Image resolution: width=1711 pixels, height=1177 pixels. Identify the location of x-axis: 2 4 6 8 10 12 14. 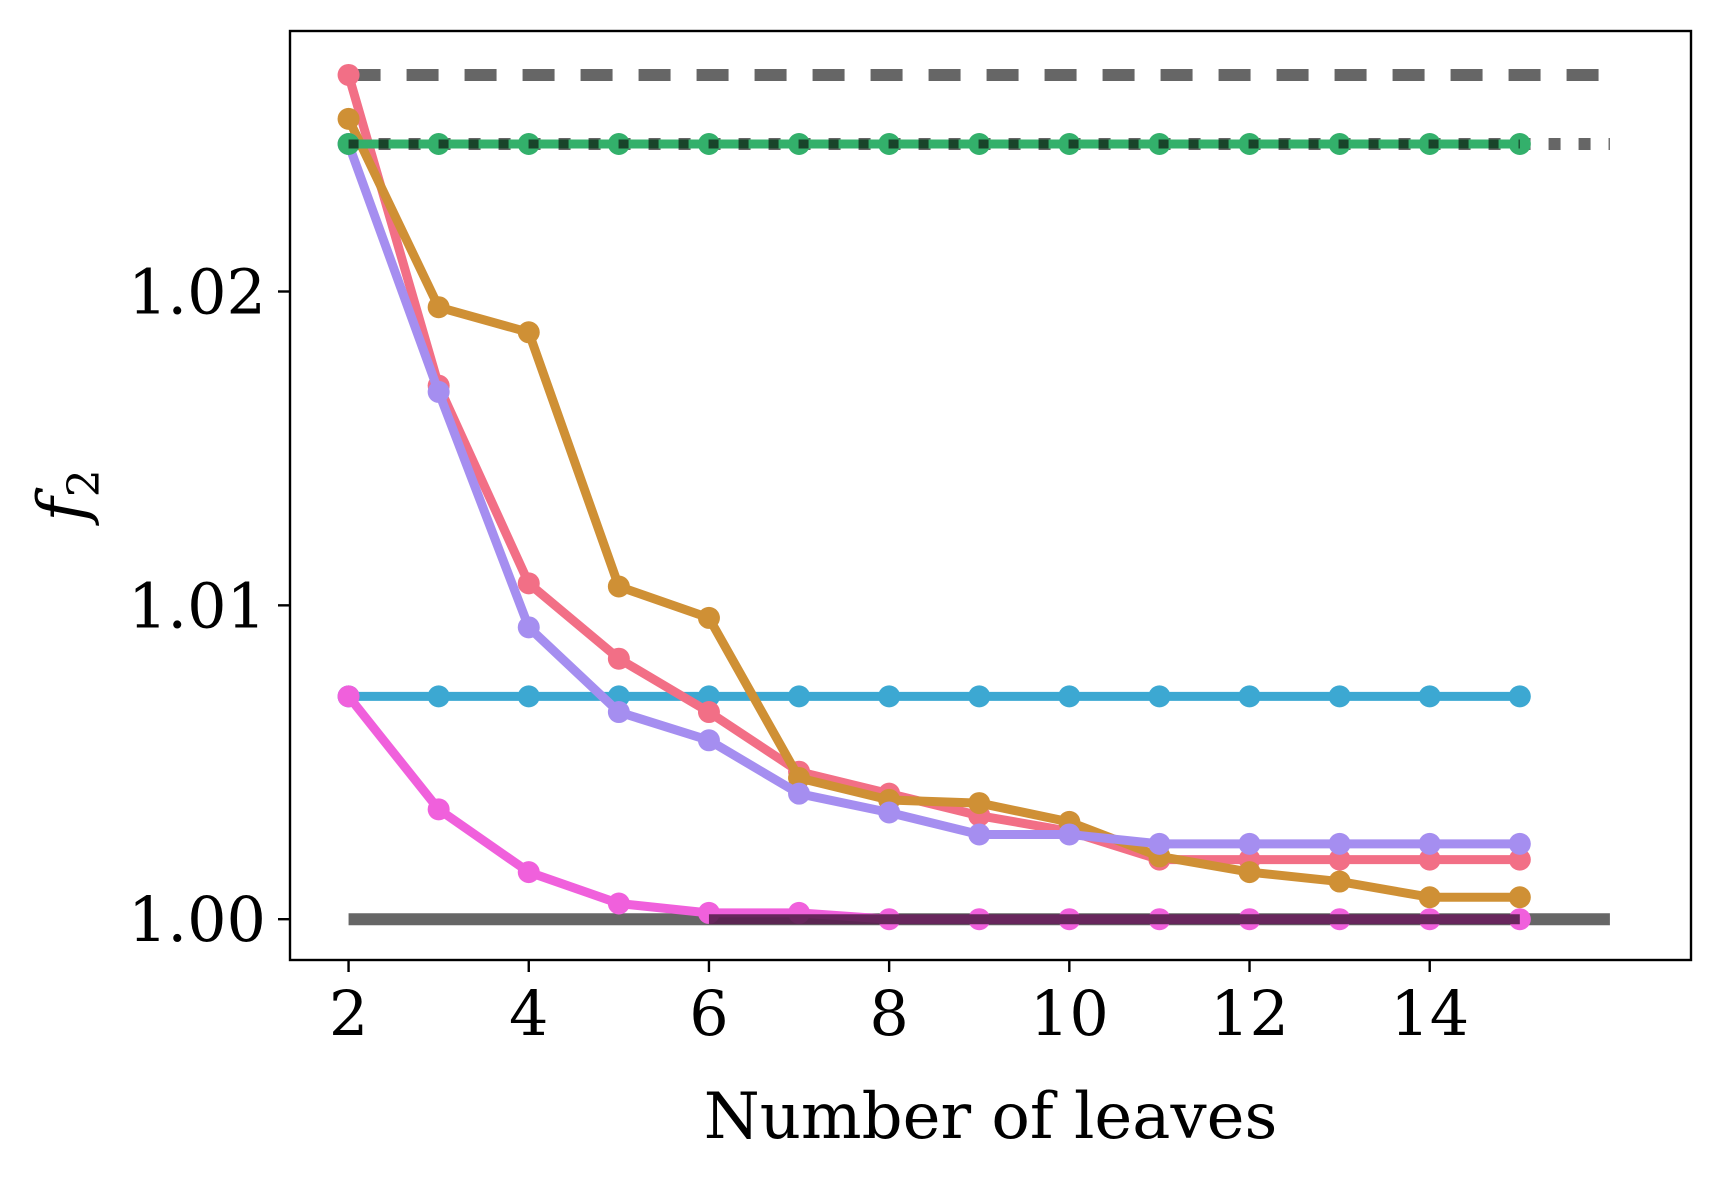
(899, 1005).